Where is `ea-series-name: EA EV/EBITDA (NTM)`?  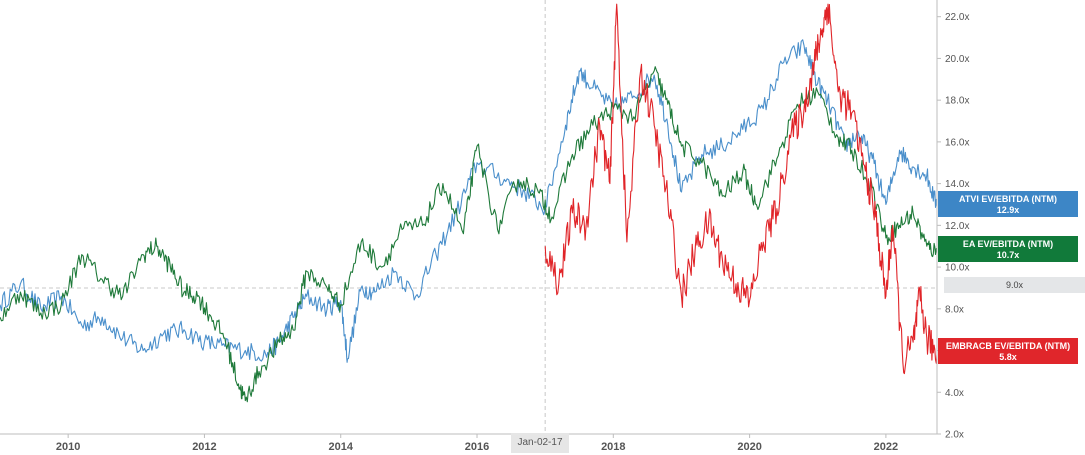 ea-series-name: EA EV/EBITDA (NTM) is located at coordinates (1008, 244).